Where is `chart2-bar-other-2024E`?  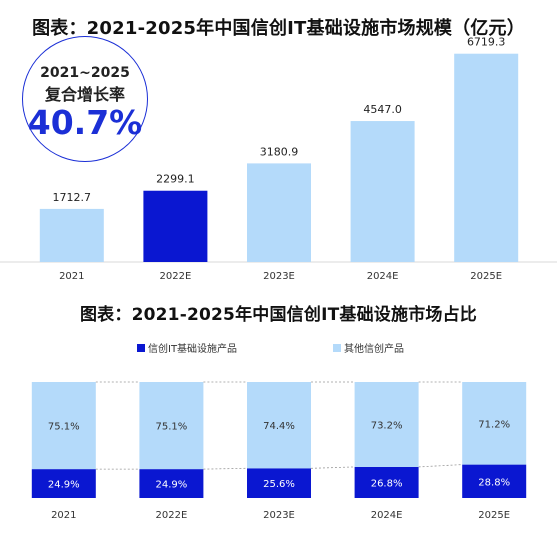
chart2-bar-other-2024E is located at coordinates (386, 424).